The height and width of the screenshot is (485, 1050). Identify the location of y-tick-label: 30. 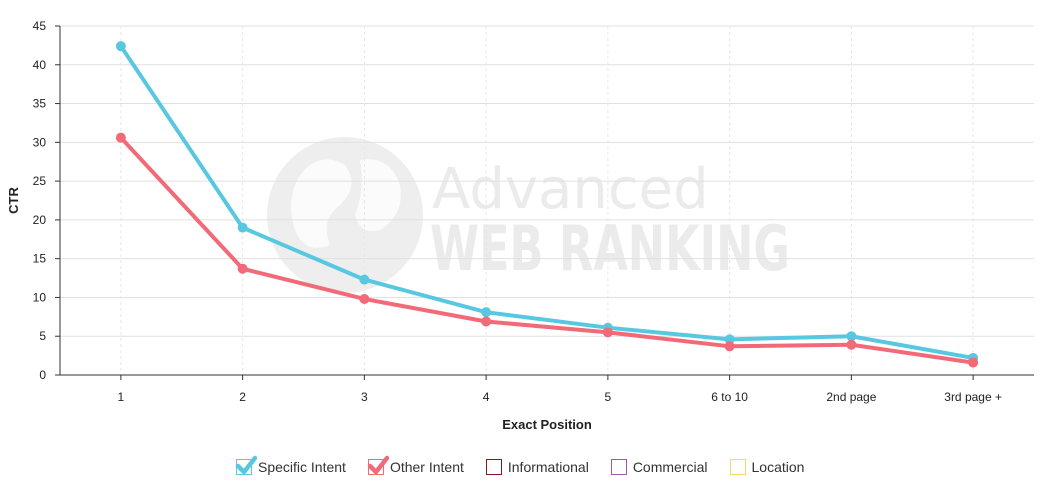
(40, 142).